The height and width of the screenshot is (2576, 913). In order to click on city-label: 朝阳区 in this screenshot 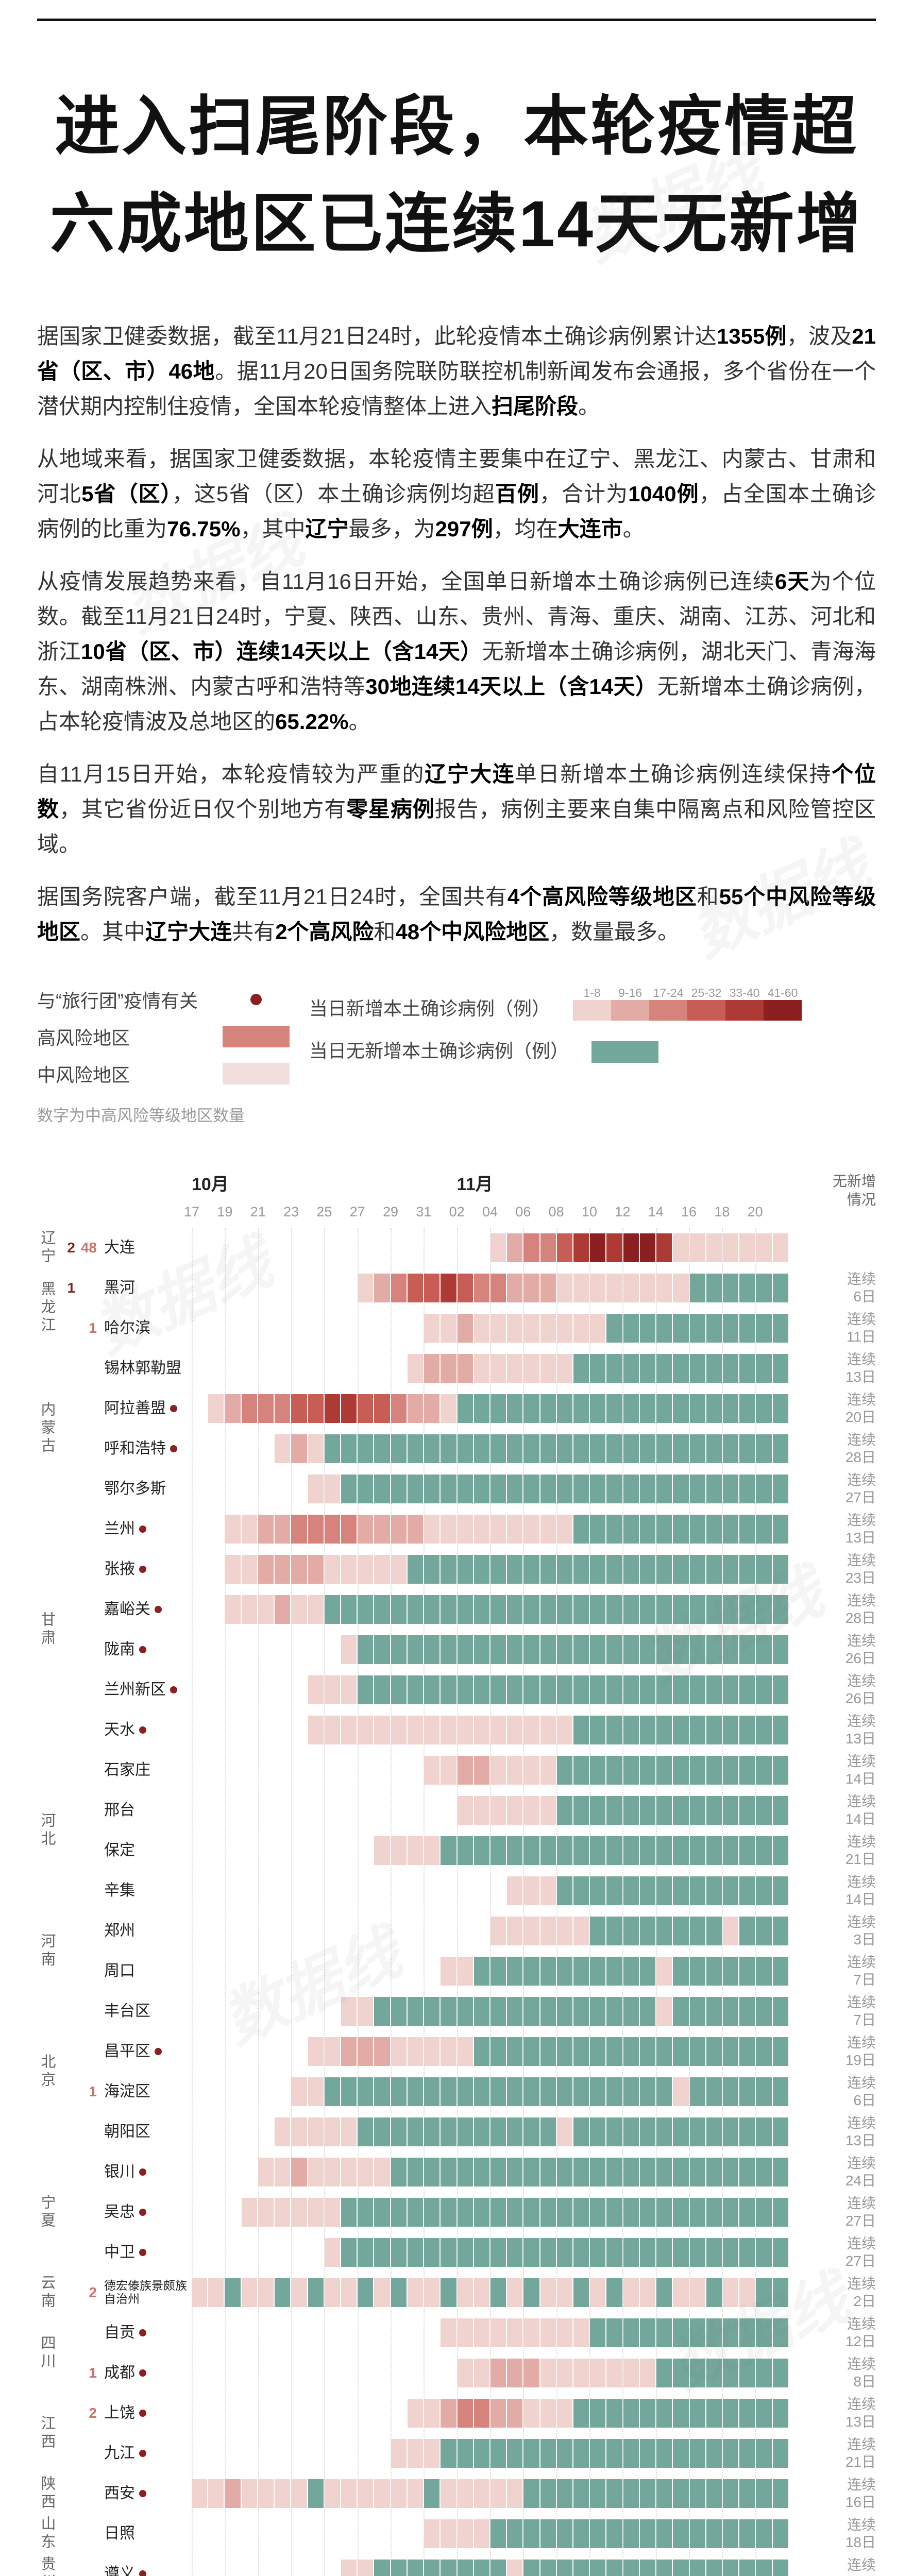, I will do `click(146, 2132)`.